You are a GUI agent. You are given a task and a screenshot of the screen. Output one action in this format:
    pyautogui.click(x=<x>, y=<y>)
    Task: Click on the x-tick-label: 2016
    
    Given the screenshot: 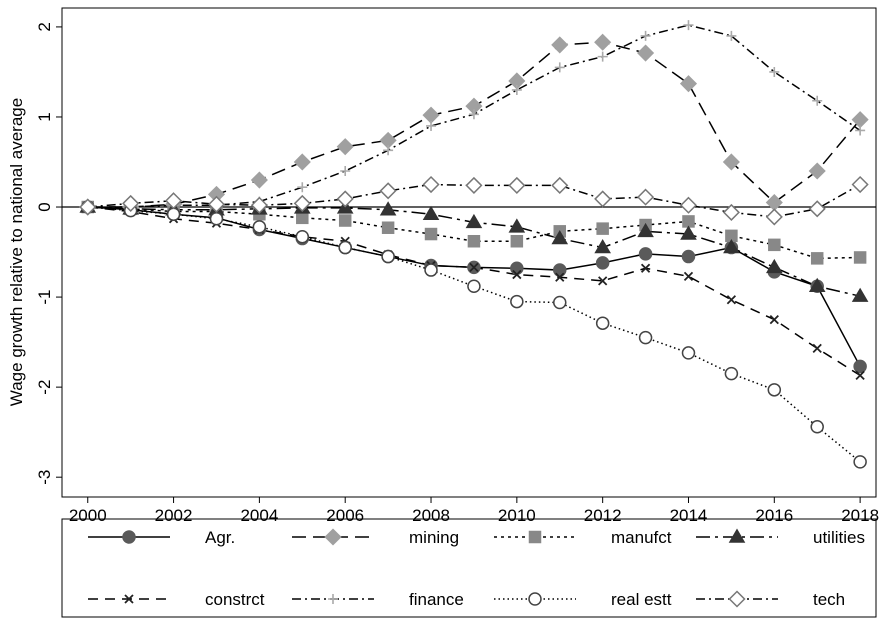 What is the action you would take?
    pyautogui.click(x=774, y=515)
    